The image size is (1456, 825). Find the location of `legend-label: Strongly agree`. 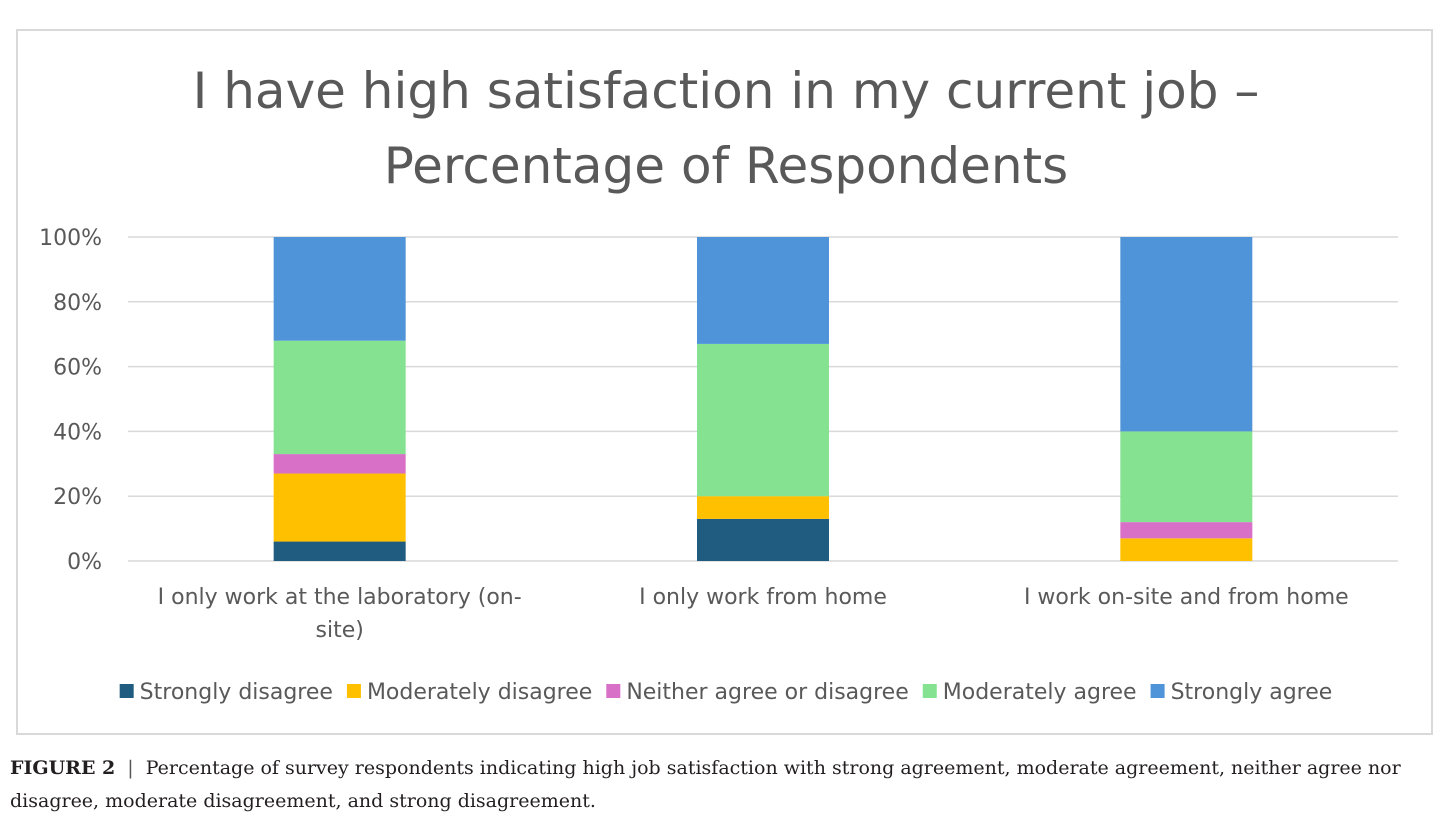

legend-label: Strongly agree is located at coordinates (1252, 692).